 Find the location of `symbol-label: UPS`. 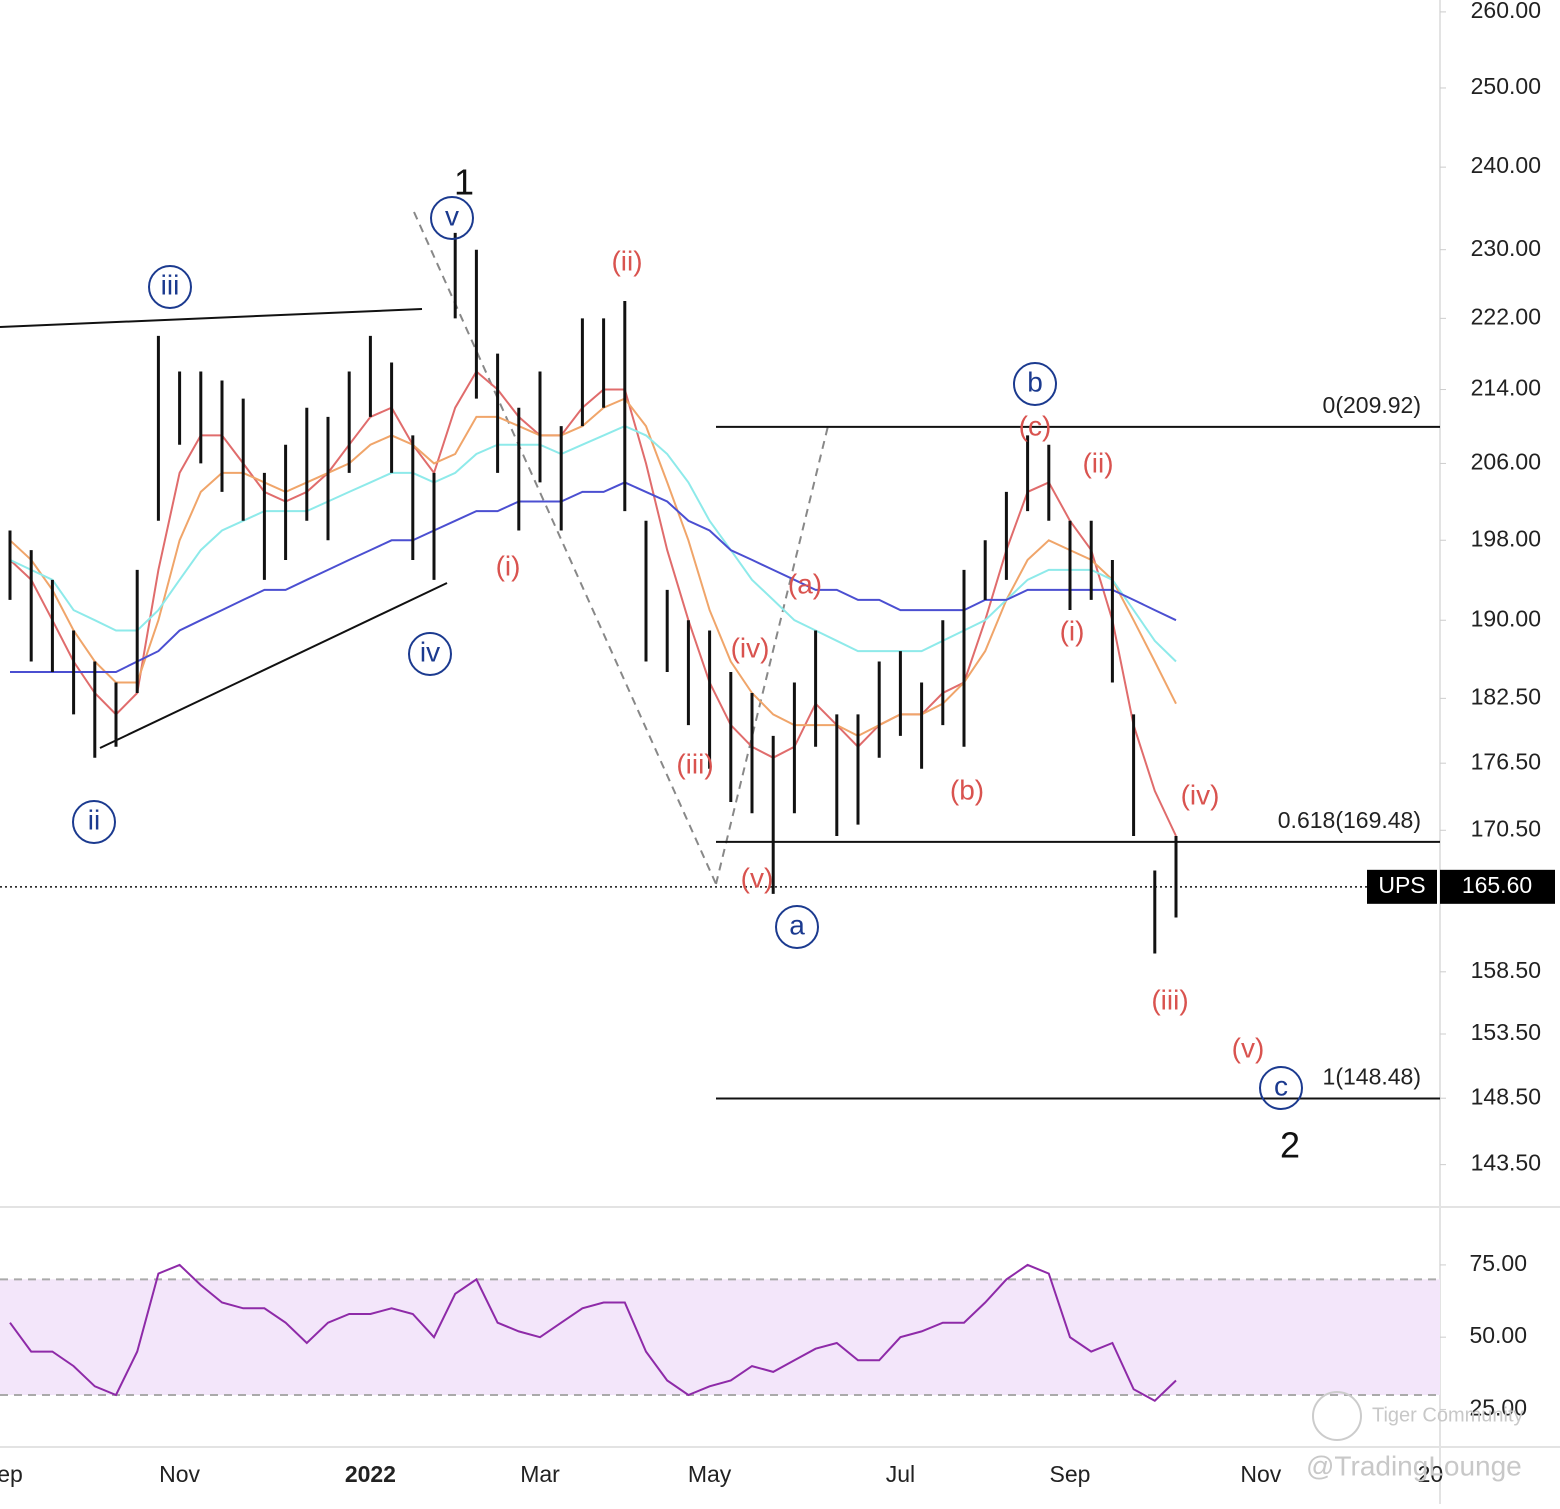

symbol-label: UPS is located at coordinates (1401, 885).